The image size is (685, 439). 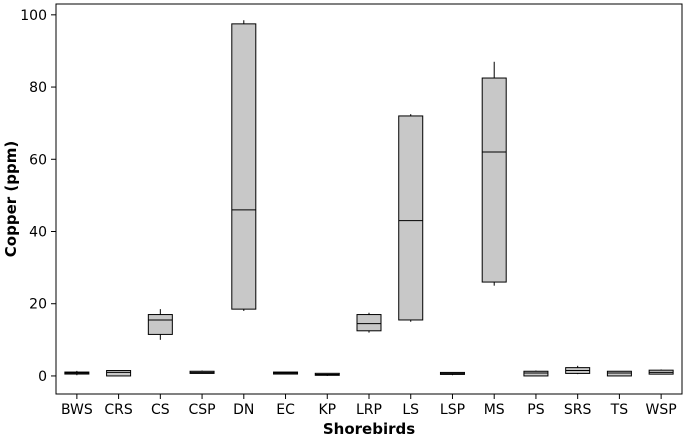 I want to click on box-ms, so click(x=494, y=173).